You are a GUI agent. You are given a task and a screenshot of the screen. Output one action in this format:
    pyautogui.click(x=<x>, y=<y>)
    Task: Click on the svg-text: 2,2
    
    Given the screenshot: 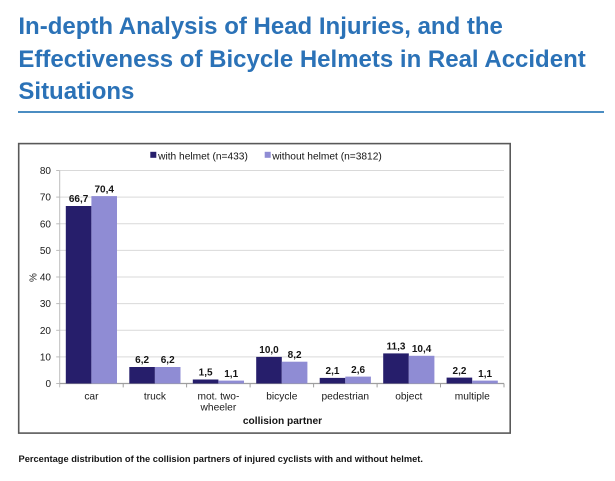 What is the action you would take?
    pyautogui.click(x=460, y=371)
    